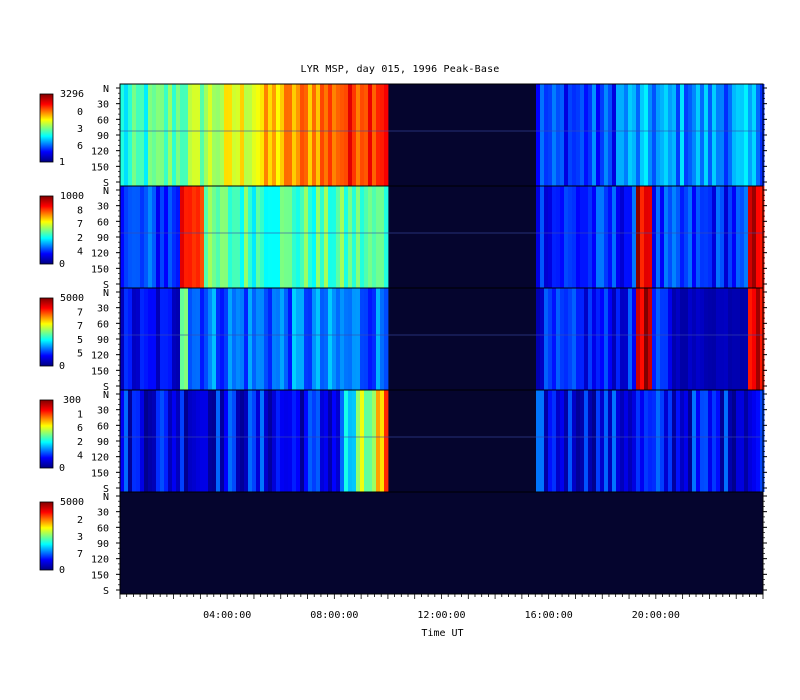 The width and height of the screenshot is (800, 700). What do you see at coordinates (61, 128) in the screenshot?
I see `colorbar-1: 3296 0 3 6 1` at bounding box center [61, 128].